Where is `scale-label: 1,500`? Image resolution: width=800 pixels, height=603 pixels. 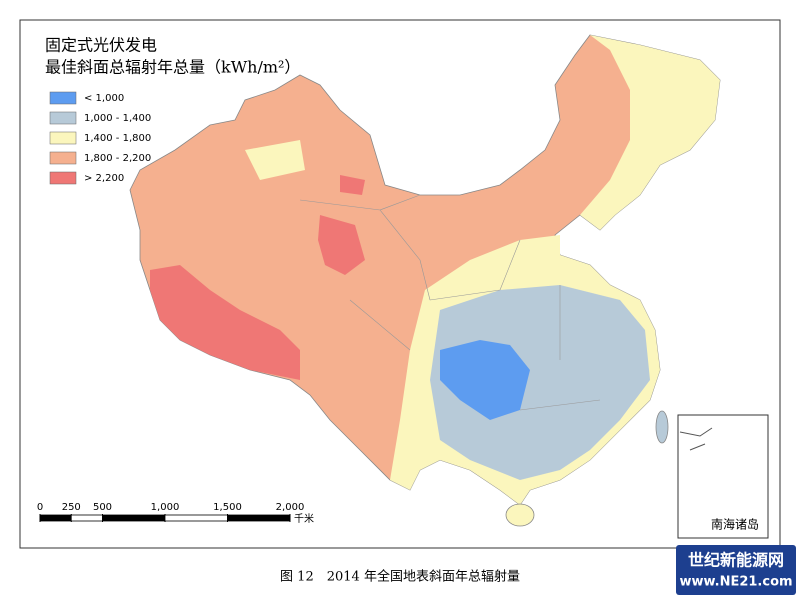 scale-label: 1,500 is located at coordinates (227, 507).